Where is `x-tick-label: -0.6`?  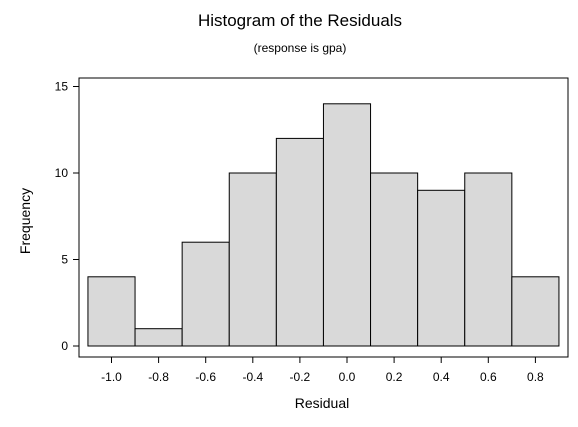
x-tick-label: -0.6 is located at coordinates (205, 377).